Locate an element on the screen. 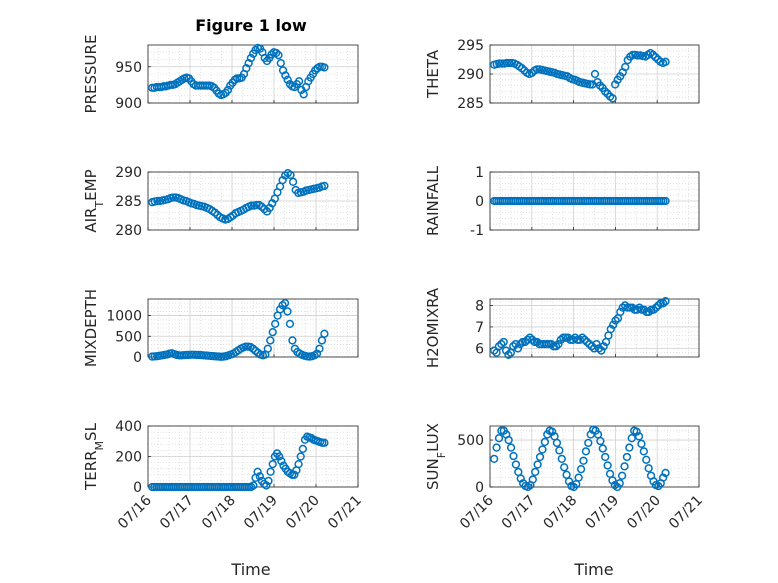  y-tick-label: 280 is located at coordinates (128, 231).